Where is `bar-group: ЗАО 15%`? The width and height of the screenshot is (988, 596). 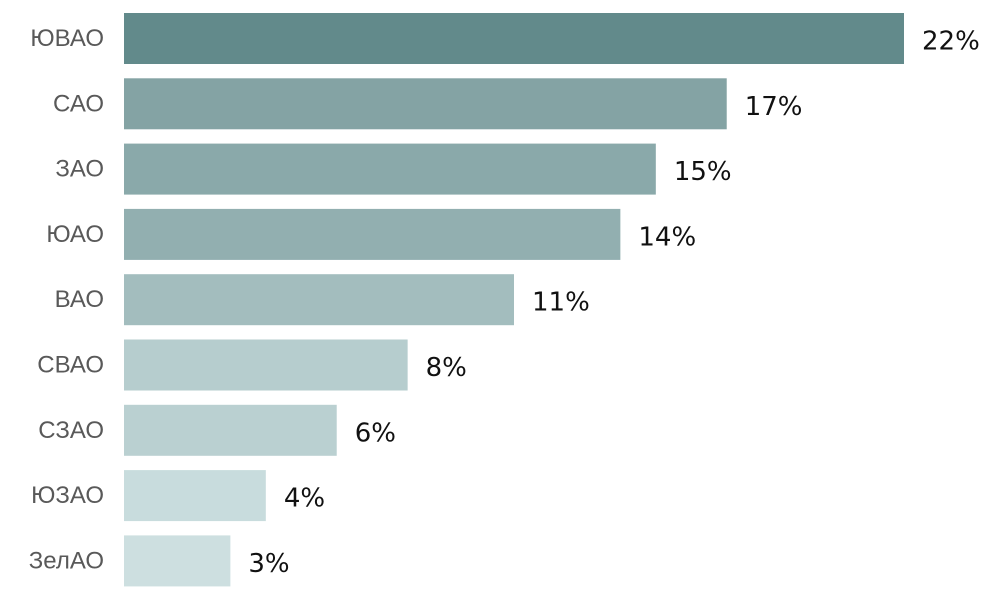 bar-group: ЗАО 15% is located at coordinates (393, 169).